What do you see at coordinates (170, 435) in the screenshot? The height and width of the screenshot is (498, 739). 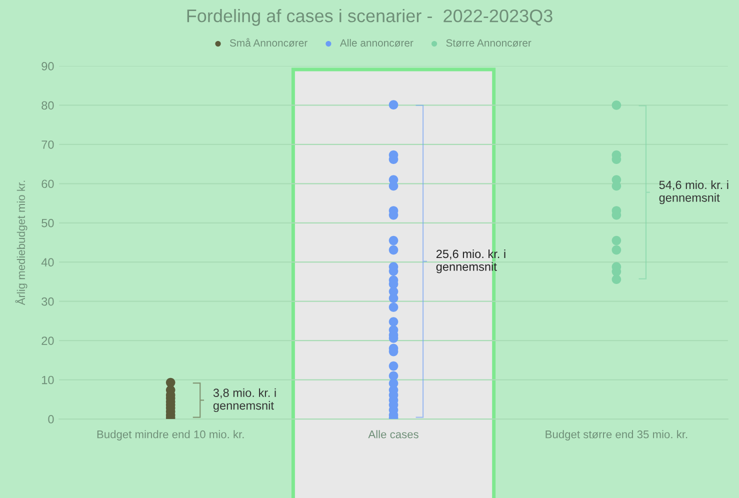 I see `x-tick-label: Budget mindre end 10 mio. kr.` at bounding box center [170, 435].